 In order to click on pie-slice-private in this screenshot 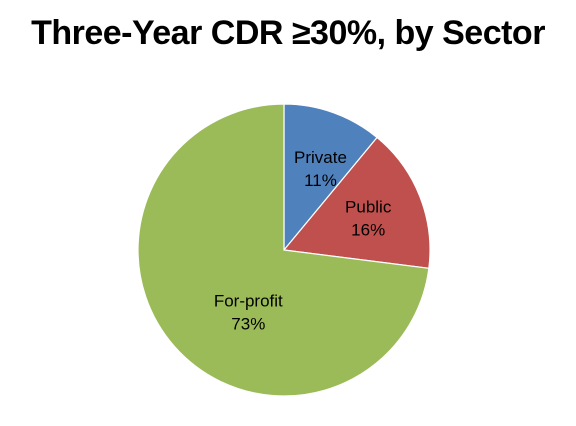, I will do `click(330, 177)`.